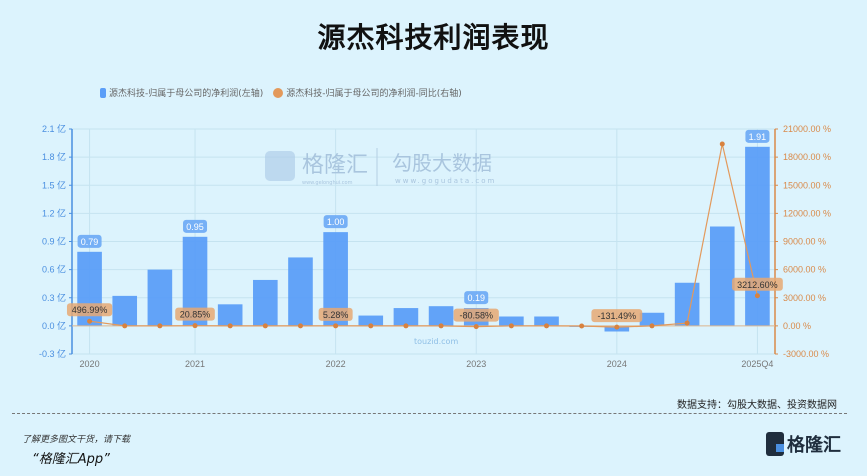  I want to click on legend-line-label: 源杰科技-归属于母公司的净利润-同比(右轴), so click(374, 94).